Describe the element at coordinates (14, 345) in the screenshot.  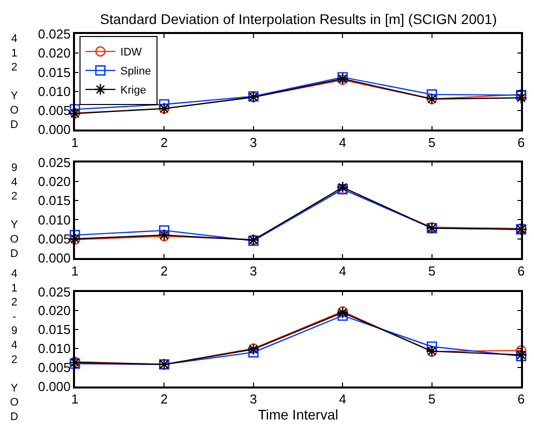
I see `text: 412-942 YOD` at that location.